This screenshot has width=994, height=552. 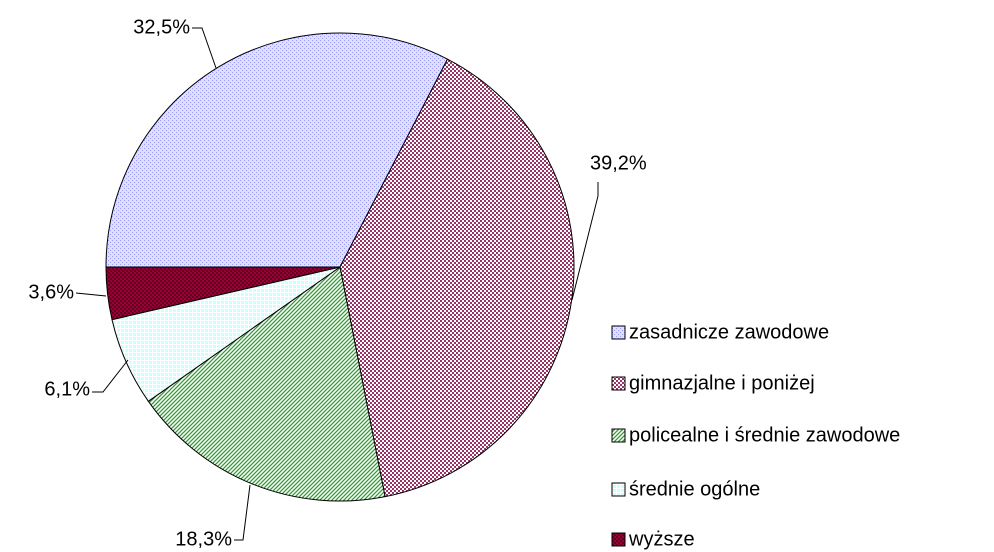 What do you see at coordinates (661, 539) in the screenshot?
I see `legend-label: wyższe` at bounding box center [661, 539].